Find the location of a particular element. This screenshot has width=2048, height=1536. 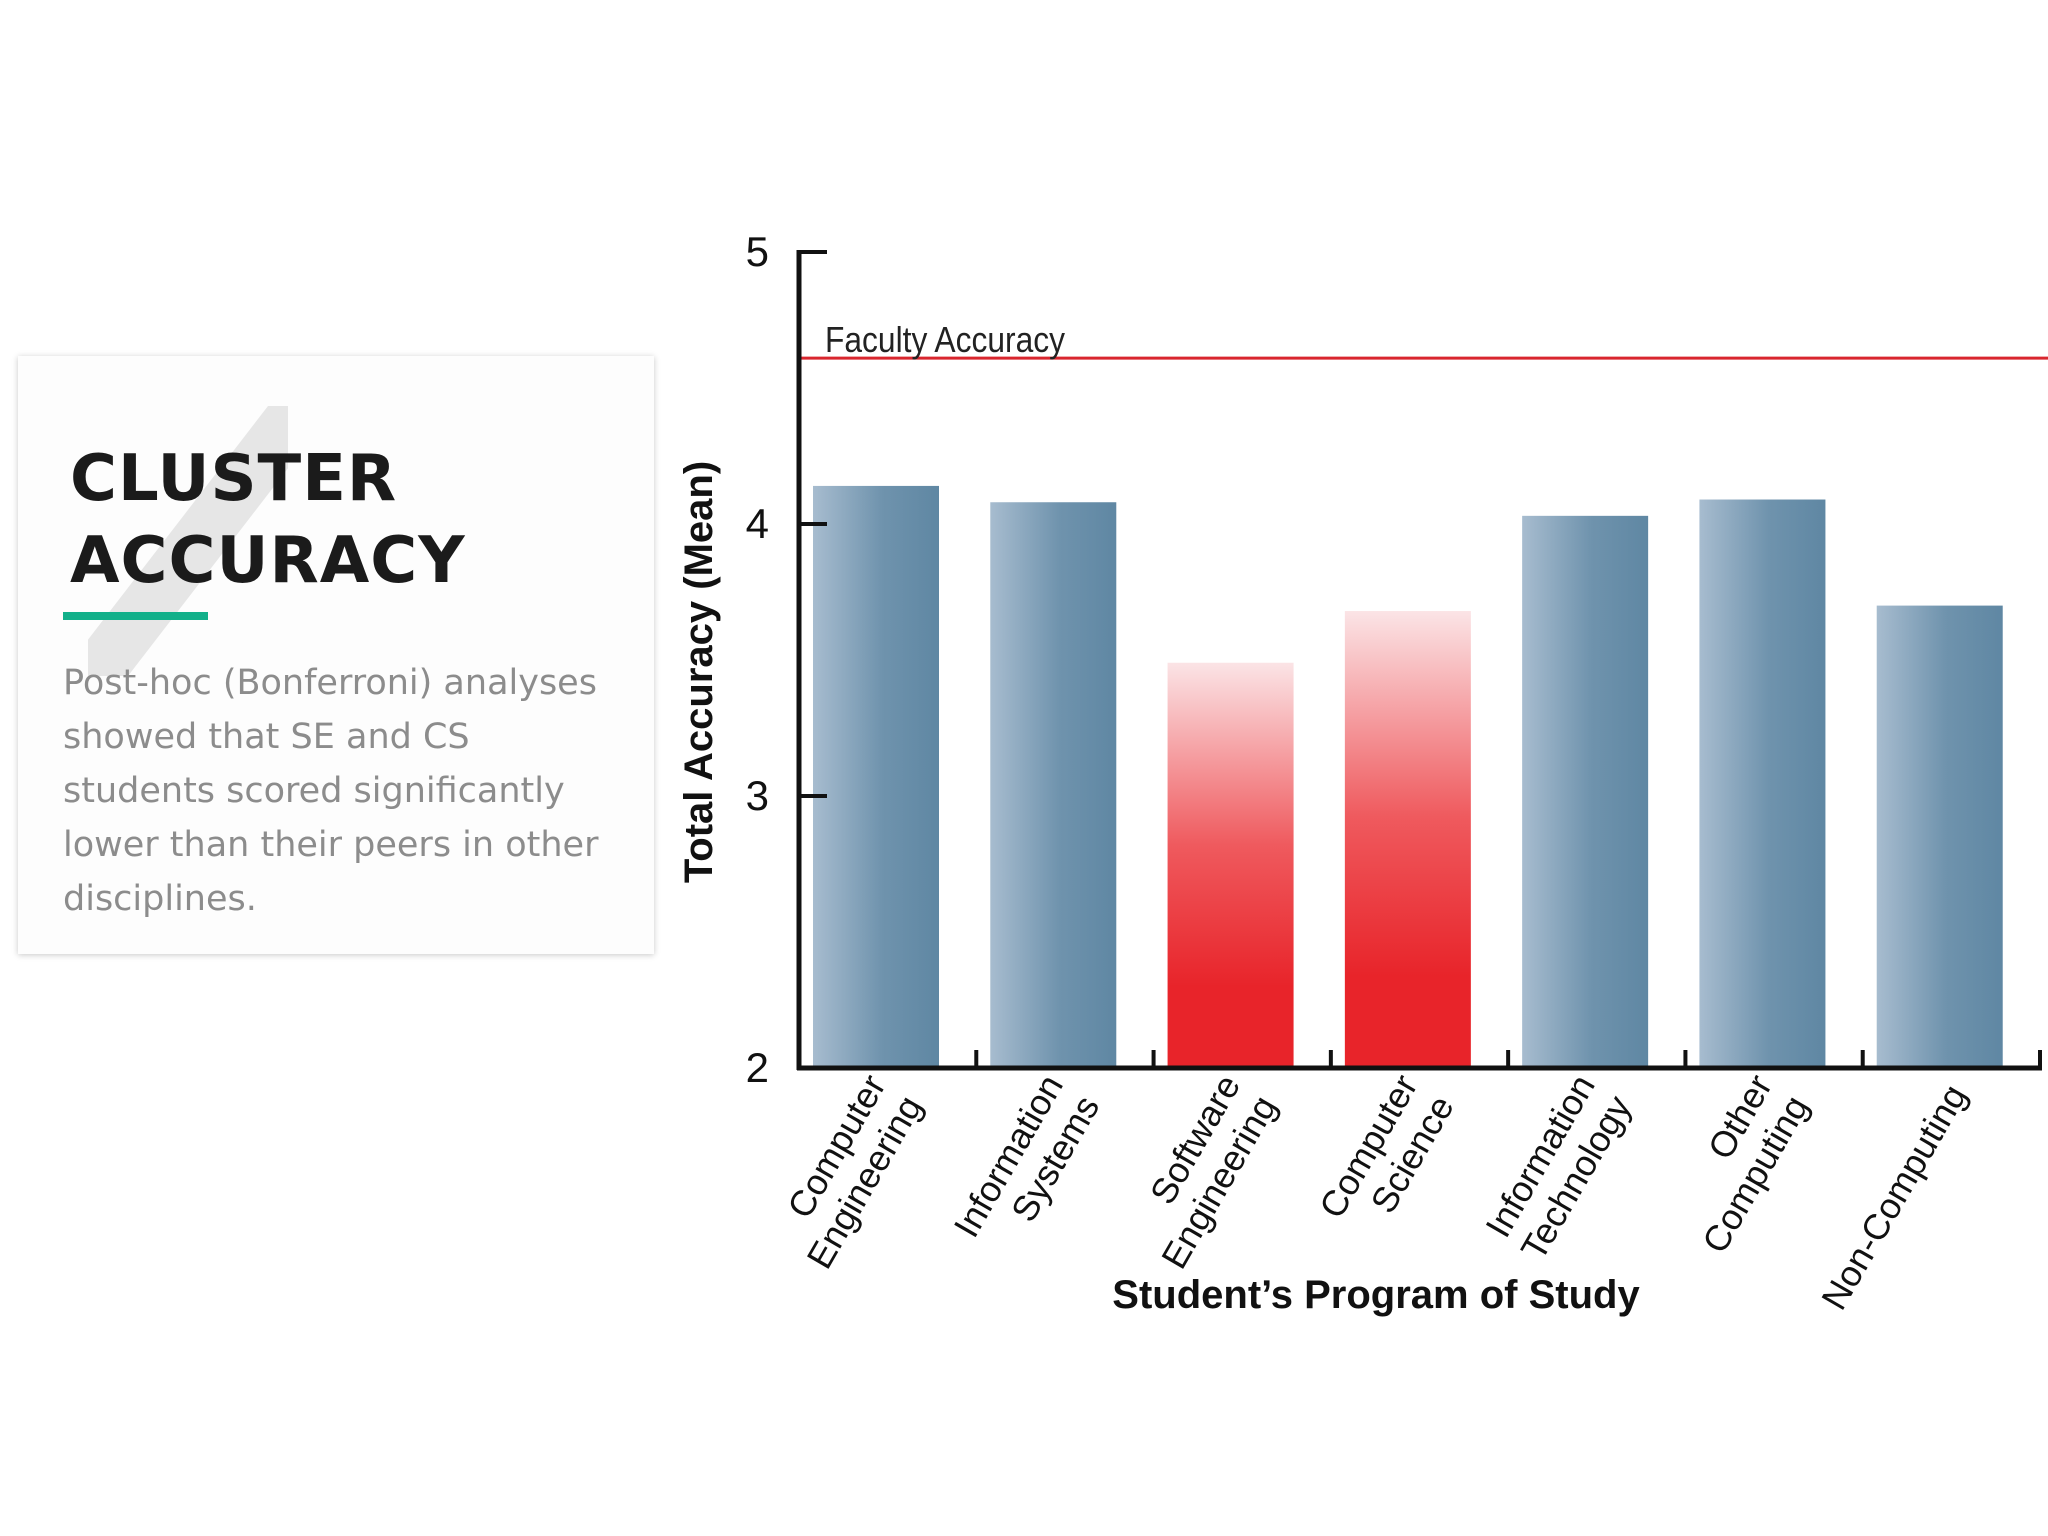

y-tick-label-3: 5 is located at coordinates (757, 251).